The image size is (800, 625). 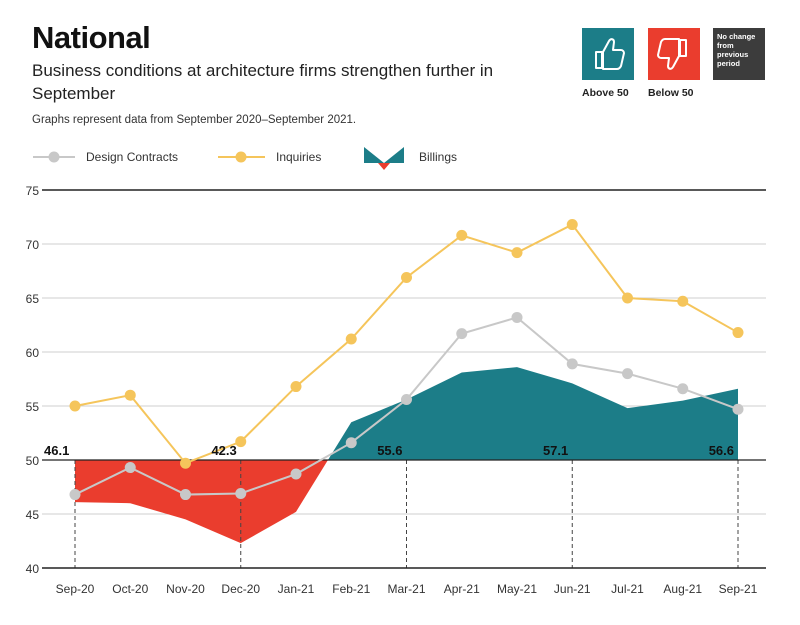 I want to click on x-tick-label: Nov-20, so click(x=185, y=589).